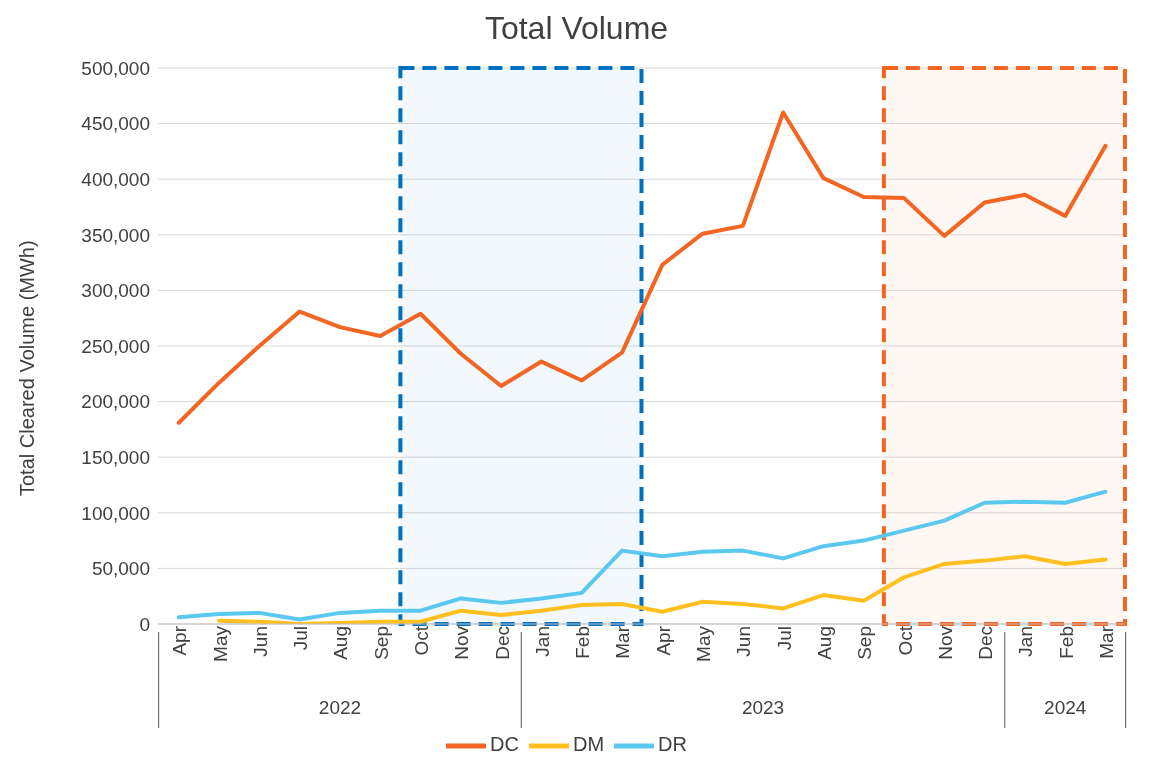  I want to click on y-tick-label: 500,000, so click(115, 68).